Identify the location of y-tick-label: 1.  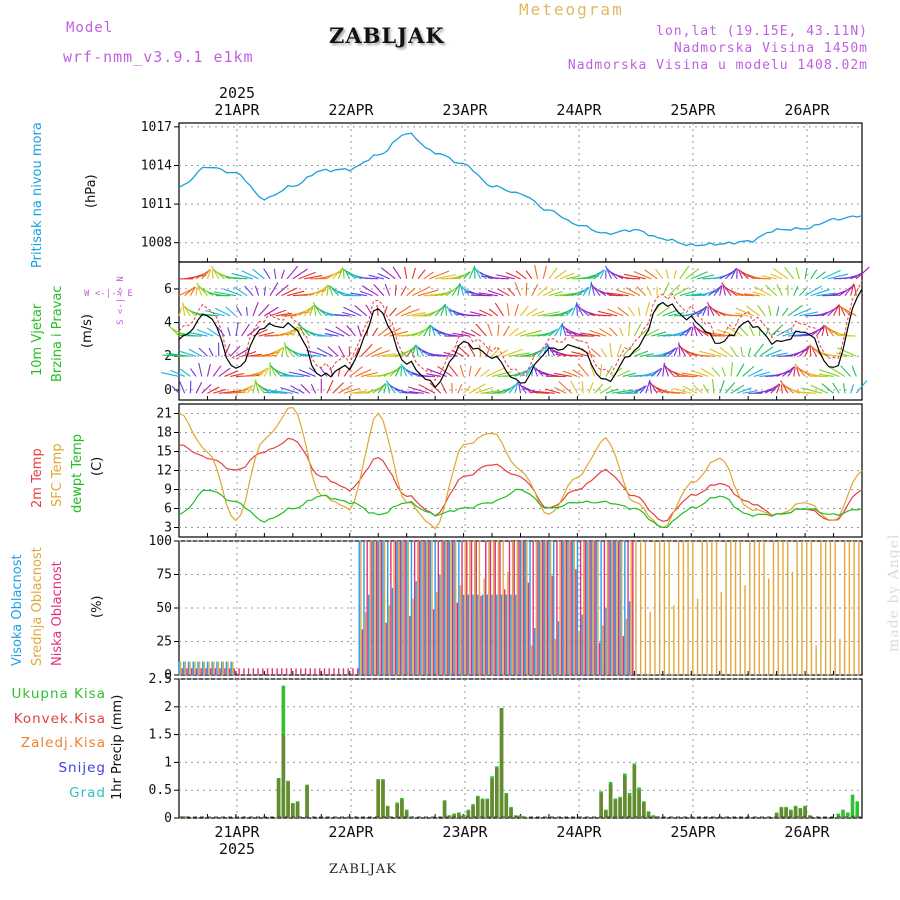
(168, 762).